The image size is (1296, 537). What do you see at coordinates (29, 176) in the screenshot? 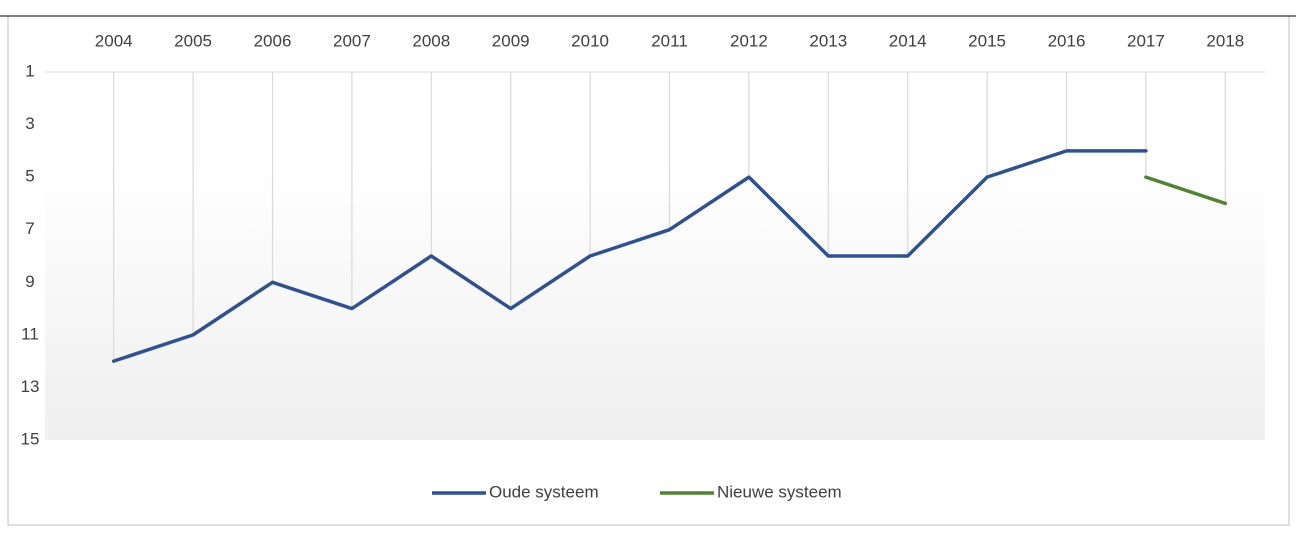
I see `y-tick-label: 5` at bounding box center [29, 176].